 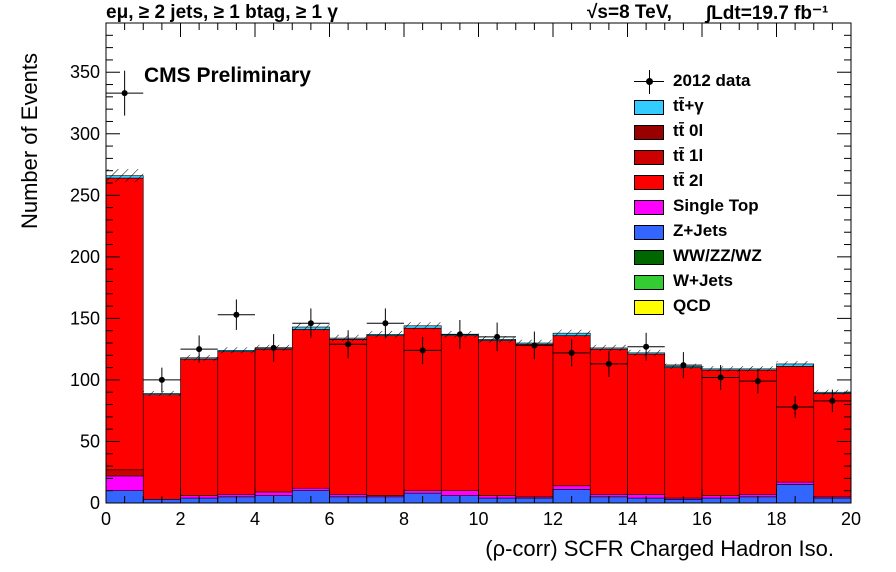 What do you see at coordinates (478, 519) in the screenshot?
I see `x-tick-label: 10` at bounding box center [478, 519].